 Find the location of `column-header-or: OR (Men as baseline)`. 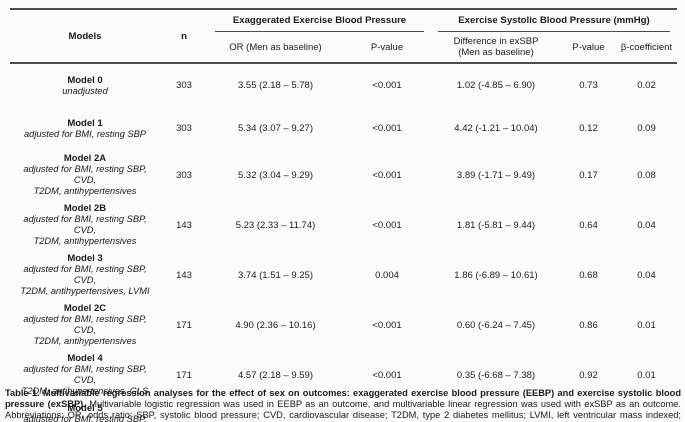

column-header-or: OR (Men as baseline) is located at coordinates (275, 48).